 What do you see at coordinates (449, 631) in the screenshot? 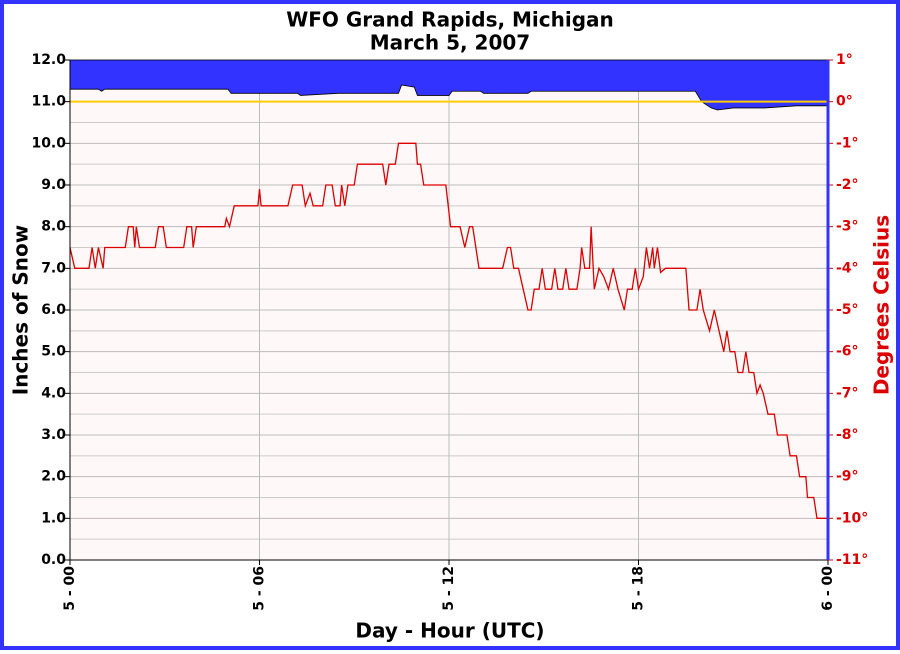
I see `x-axis-label: Day - Hour (UTC)` at bounding box center [449, 631].